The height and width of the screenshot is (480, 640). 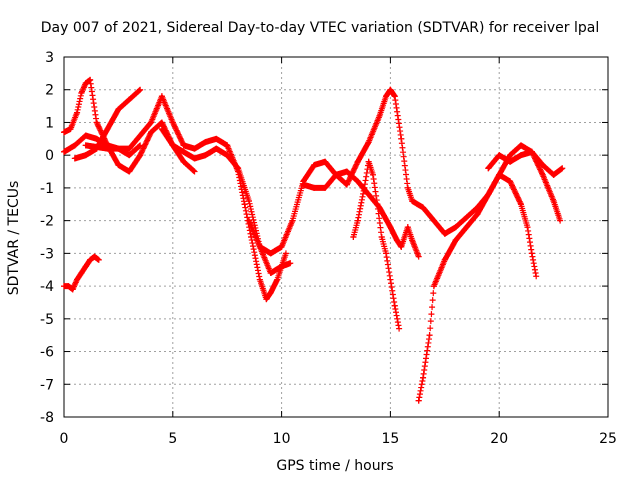 I want to click on y-tick-label: -7, so click(x=47, y=385).